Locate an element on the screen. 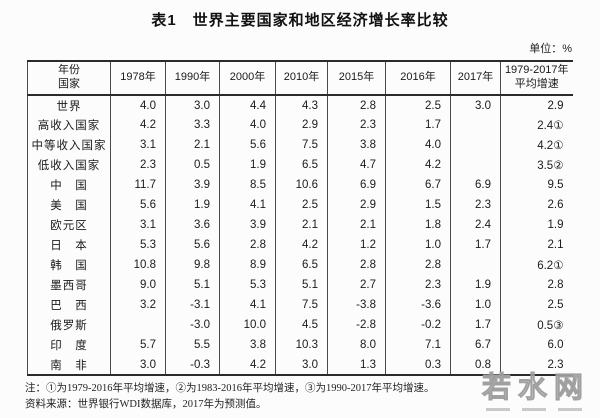 The width and height of the screenshot is (600, 418). cell-value: 0.8 is located at coordinates (475, 365).